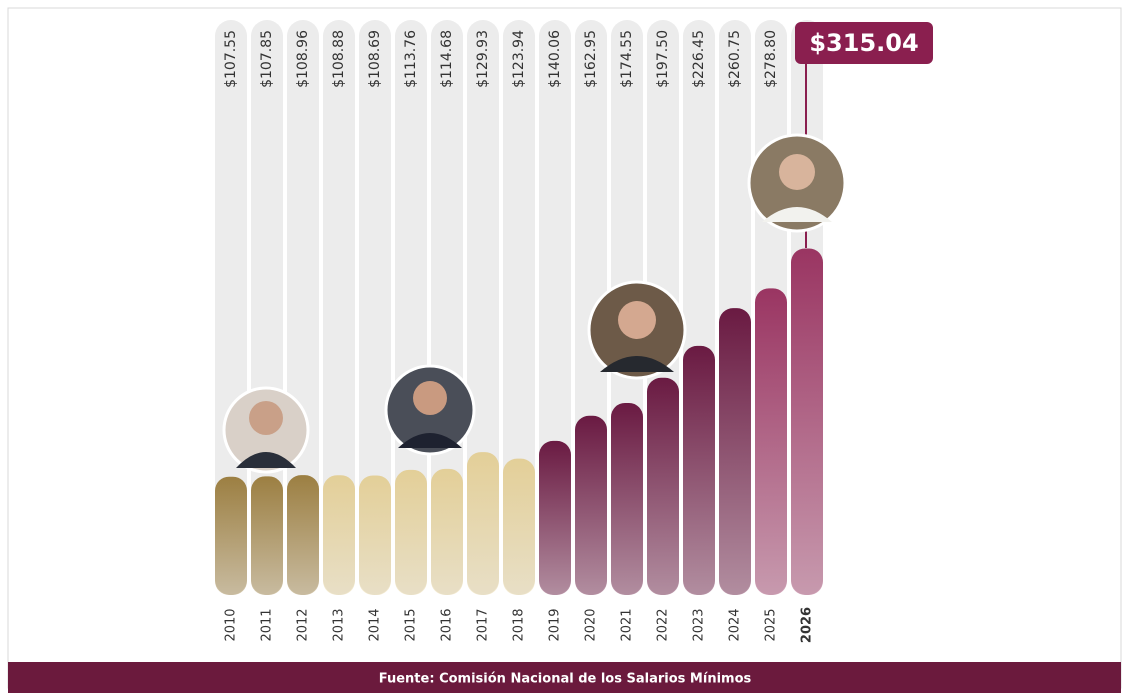 The image size is (1130, 697). What do you see at coordinates (231, 624) in the screenshot?
I see `x-tick-label: 2010` at bounding box center [231, 624].